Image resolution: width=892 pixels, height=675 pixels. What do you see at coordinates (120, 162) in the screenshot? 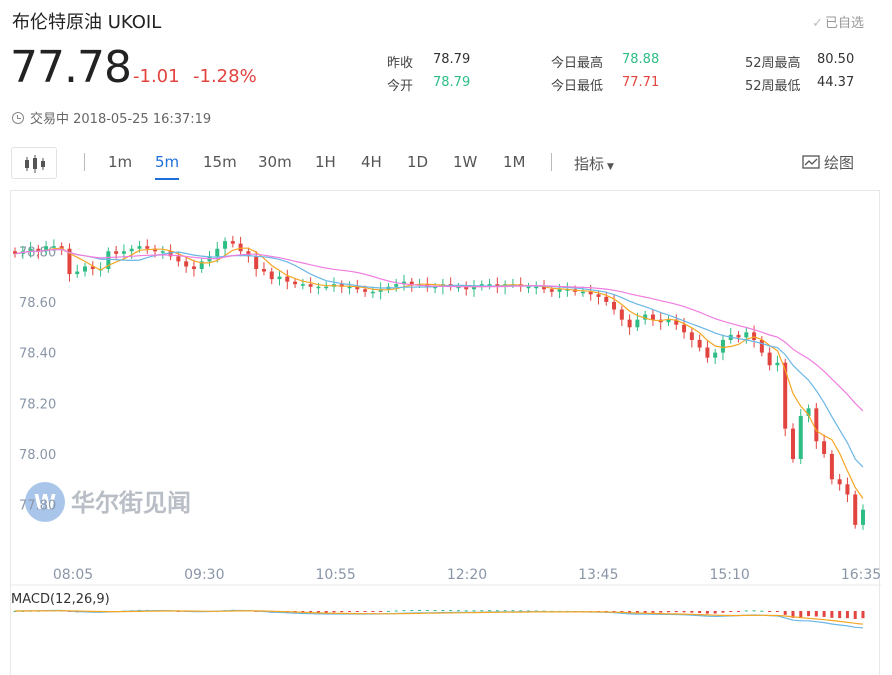
I see `period-1m: 1m` at bounding box center [120, 162].